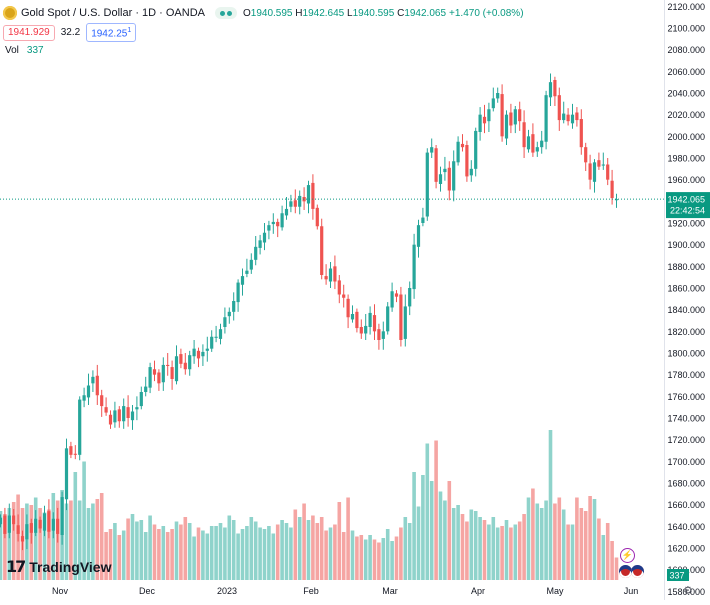 The width and height of the screenshot is (710, 605). Describe the element at coordinates (350, 13) in the screenshot. I see `low-label: L` at that location.